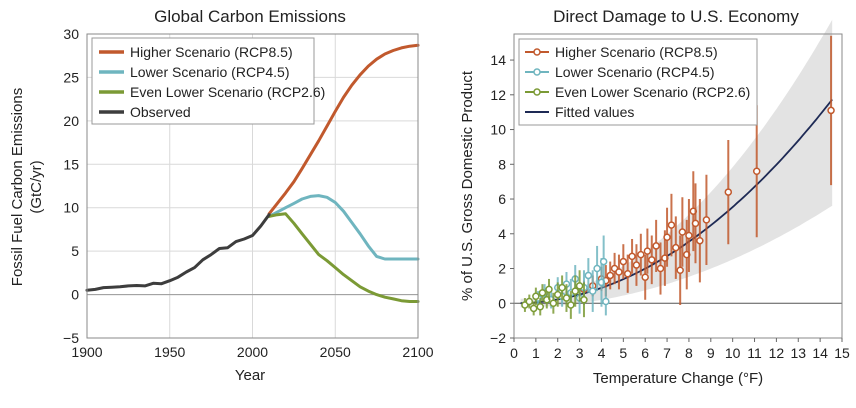 This screenshot has width=856, height=408. I want to click on left-x-tick-label: 2000, so click(252, 352).